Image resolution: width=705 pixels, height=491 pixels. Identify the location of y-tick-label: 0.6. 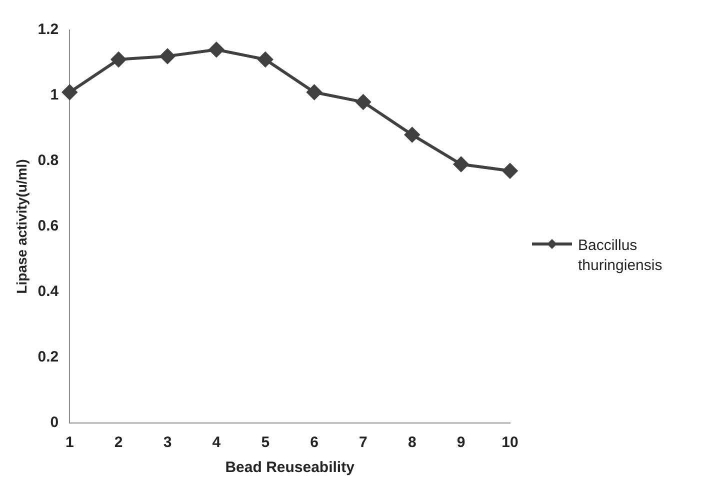
(48, 226).